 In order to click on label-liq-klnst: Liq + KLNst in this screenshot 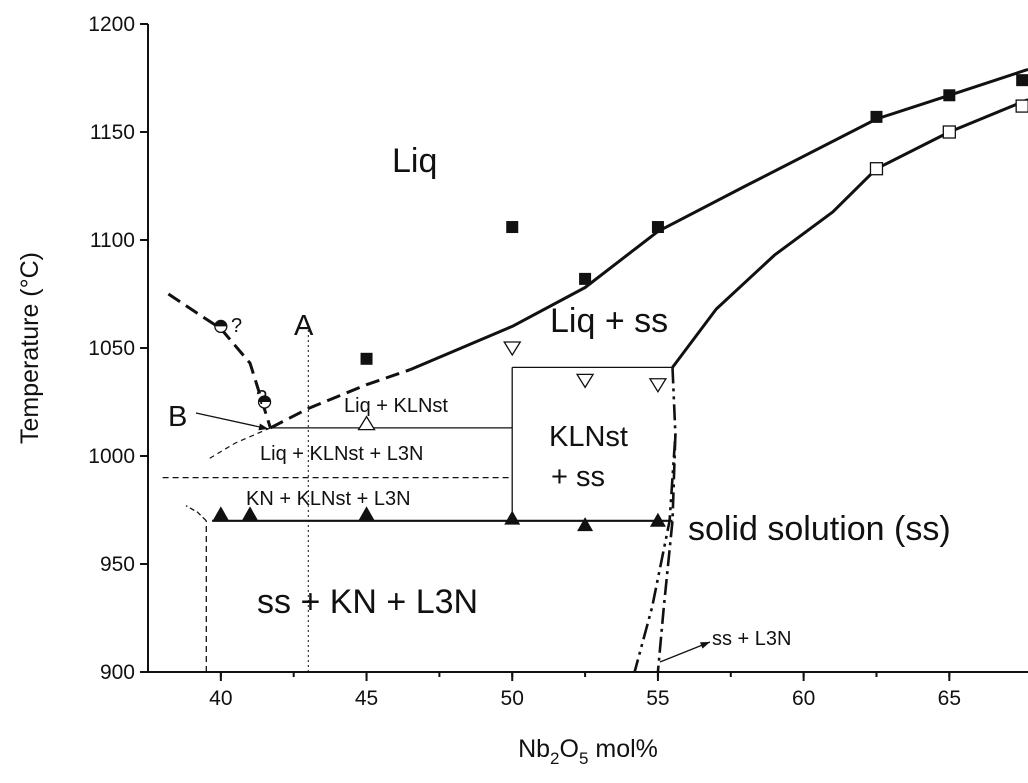, I will do `click(396, 406)`.